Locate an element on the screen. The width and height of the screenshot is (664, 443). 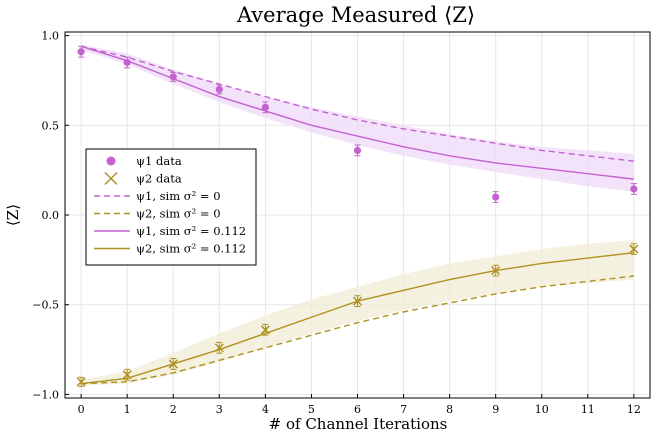
y-tick-label: 0.0 is located at coordinates (51, 215).